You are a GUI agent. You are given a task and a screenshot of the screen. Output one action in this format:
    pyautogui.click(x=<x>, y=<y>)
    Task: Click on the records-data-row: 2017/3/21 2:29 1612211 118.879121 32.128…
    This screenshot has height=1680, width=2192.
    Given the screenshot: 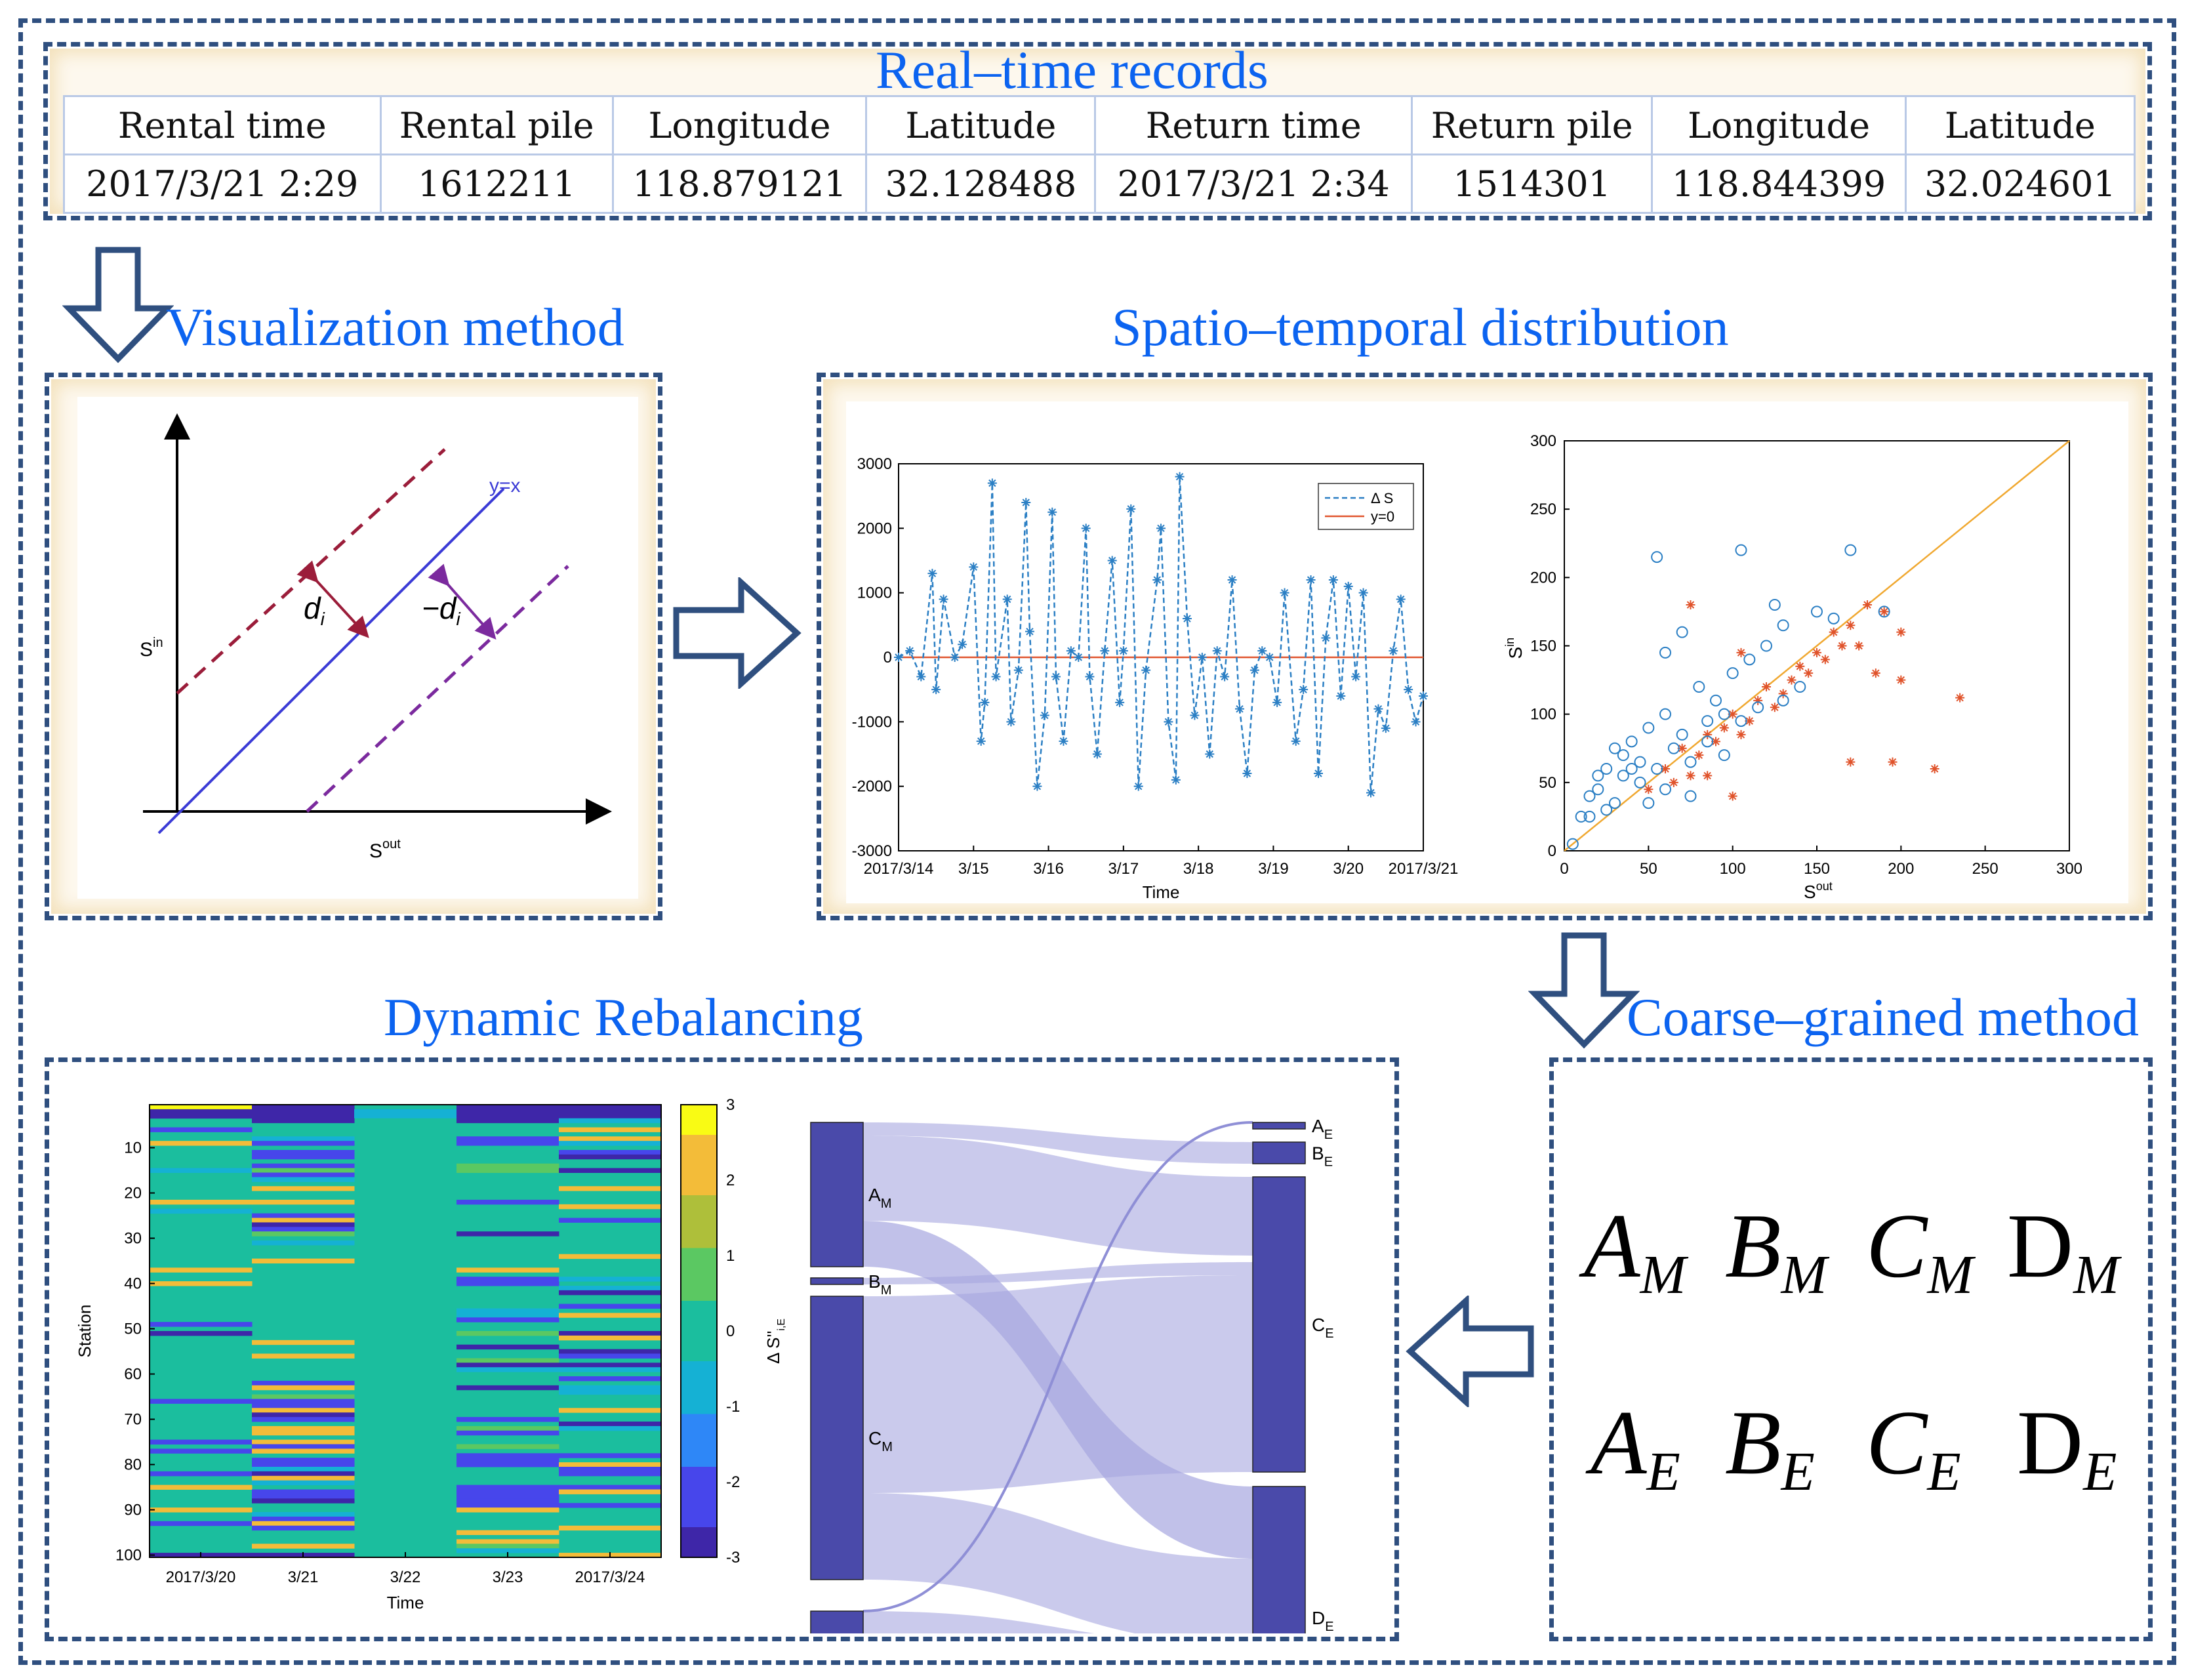 What is the action you would take?
    pyautogui.click(x=1099, y=184)
    